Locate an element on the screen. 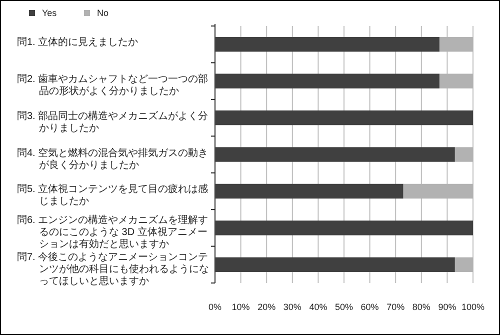  y-tick-label: 問2. 歯車やカムシャフトなど一つ一つの部品の形状がよく分かりましたか is located at coordinates (113, 86).